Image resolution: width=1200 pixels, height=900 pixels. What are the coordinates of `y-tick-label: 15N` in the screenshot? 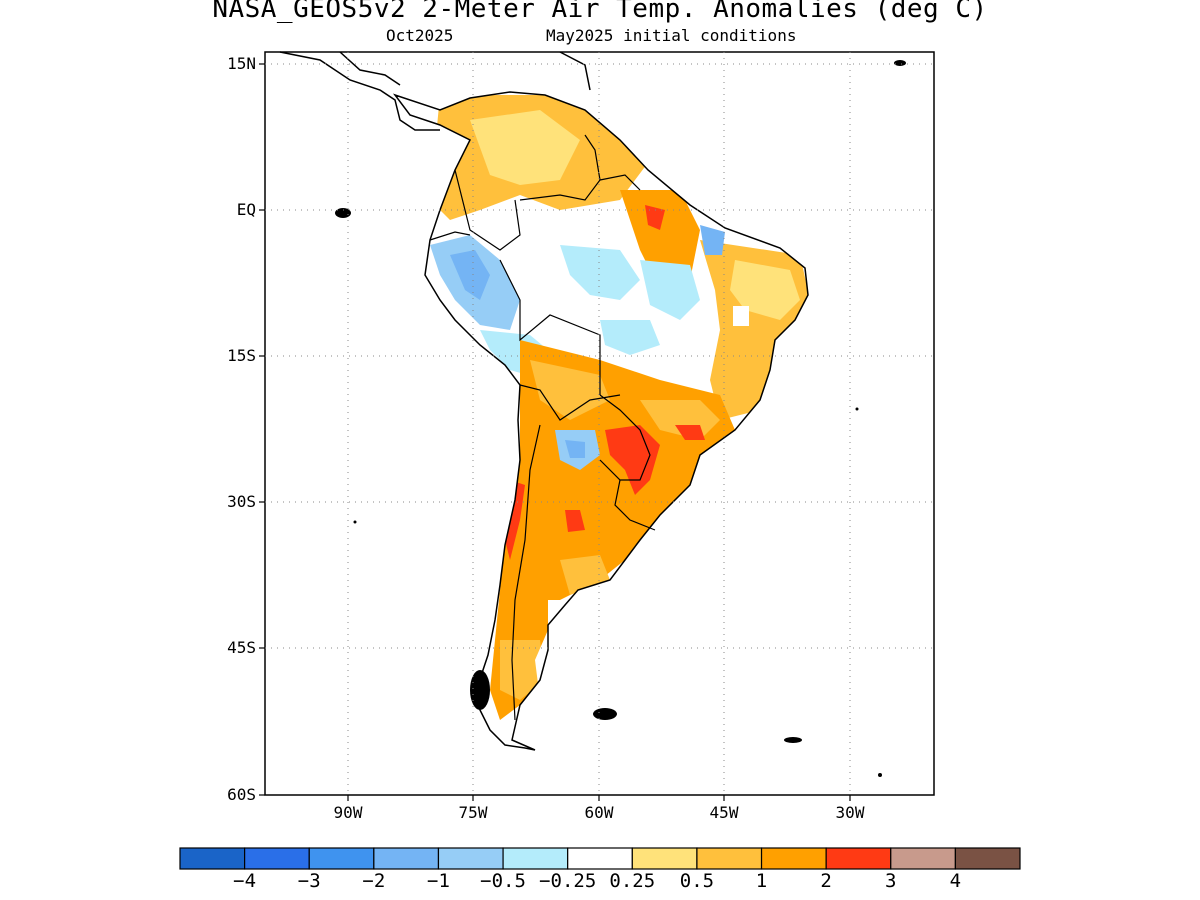 It's located at (241, 63).